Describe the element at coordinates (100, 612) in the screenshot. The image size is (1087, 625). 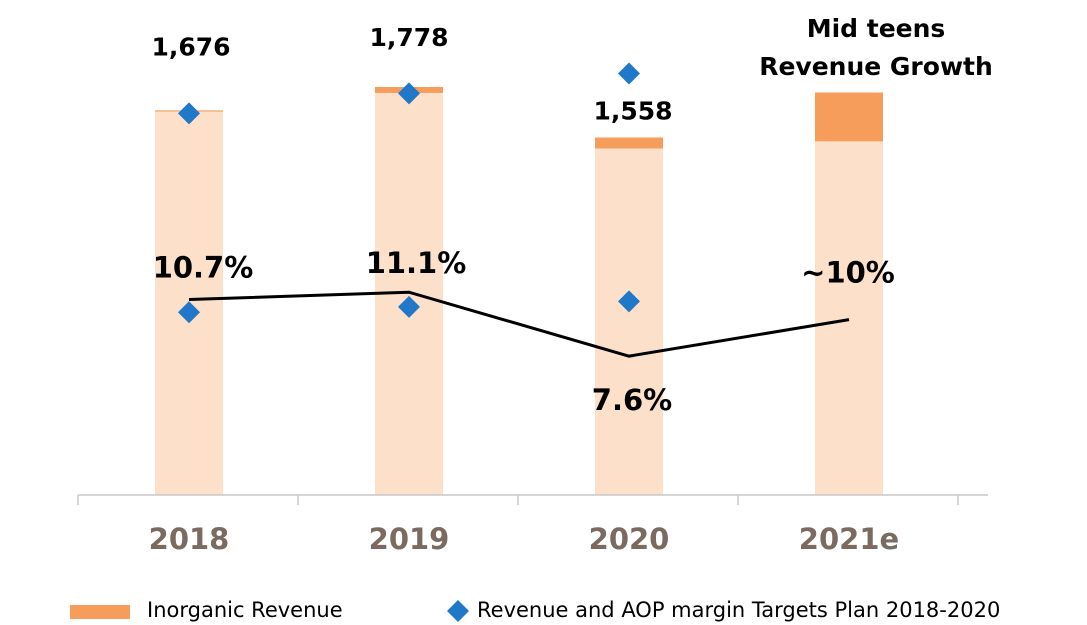
I see `legend-swatch` at that location.